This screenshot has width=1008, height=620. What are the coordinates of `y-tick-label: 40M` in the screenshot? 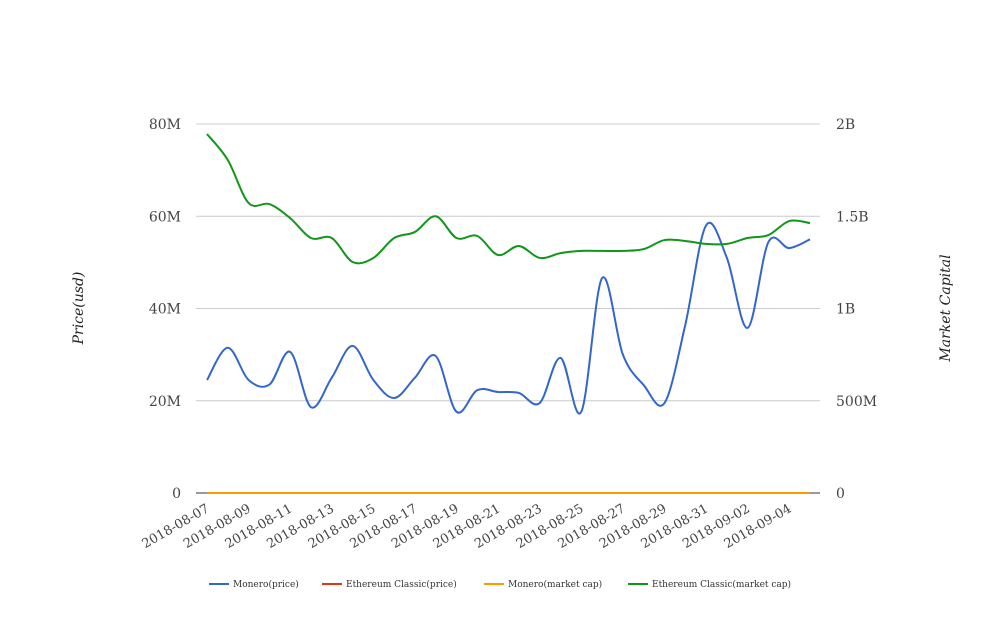 It's located at (165, 310).